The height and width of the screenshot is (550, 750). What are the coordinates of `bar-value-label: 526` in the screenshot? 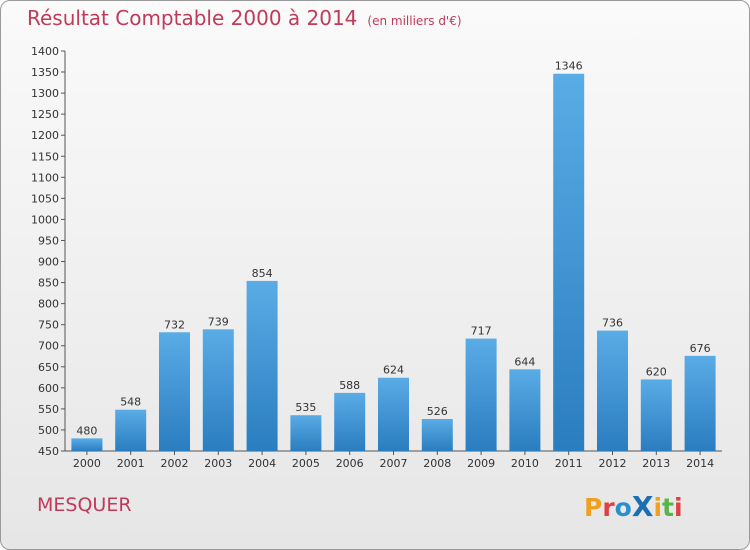 It's located at (437, 411).